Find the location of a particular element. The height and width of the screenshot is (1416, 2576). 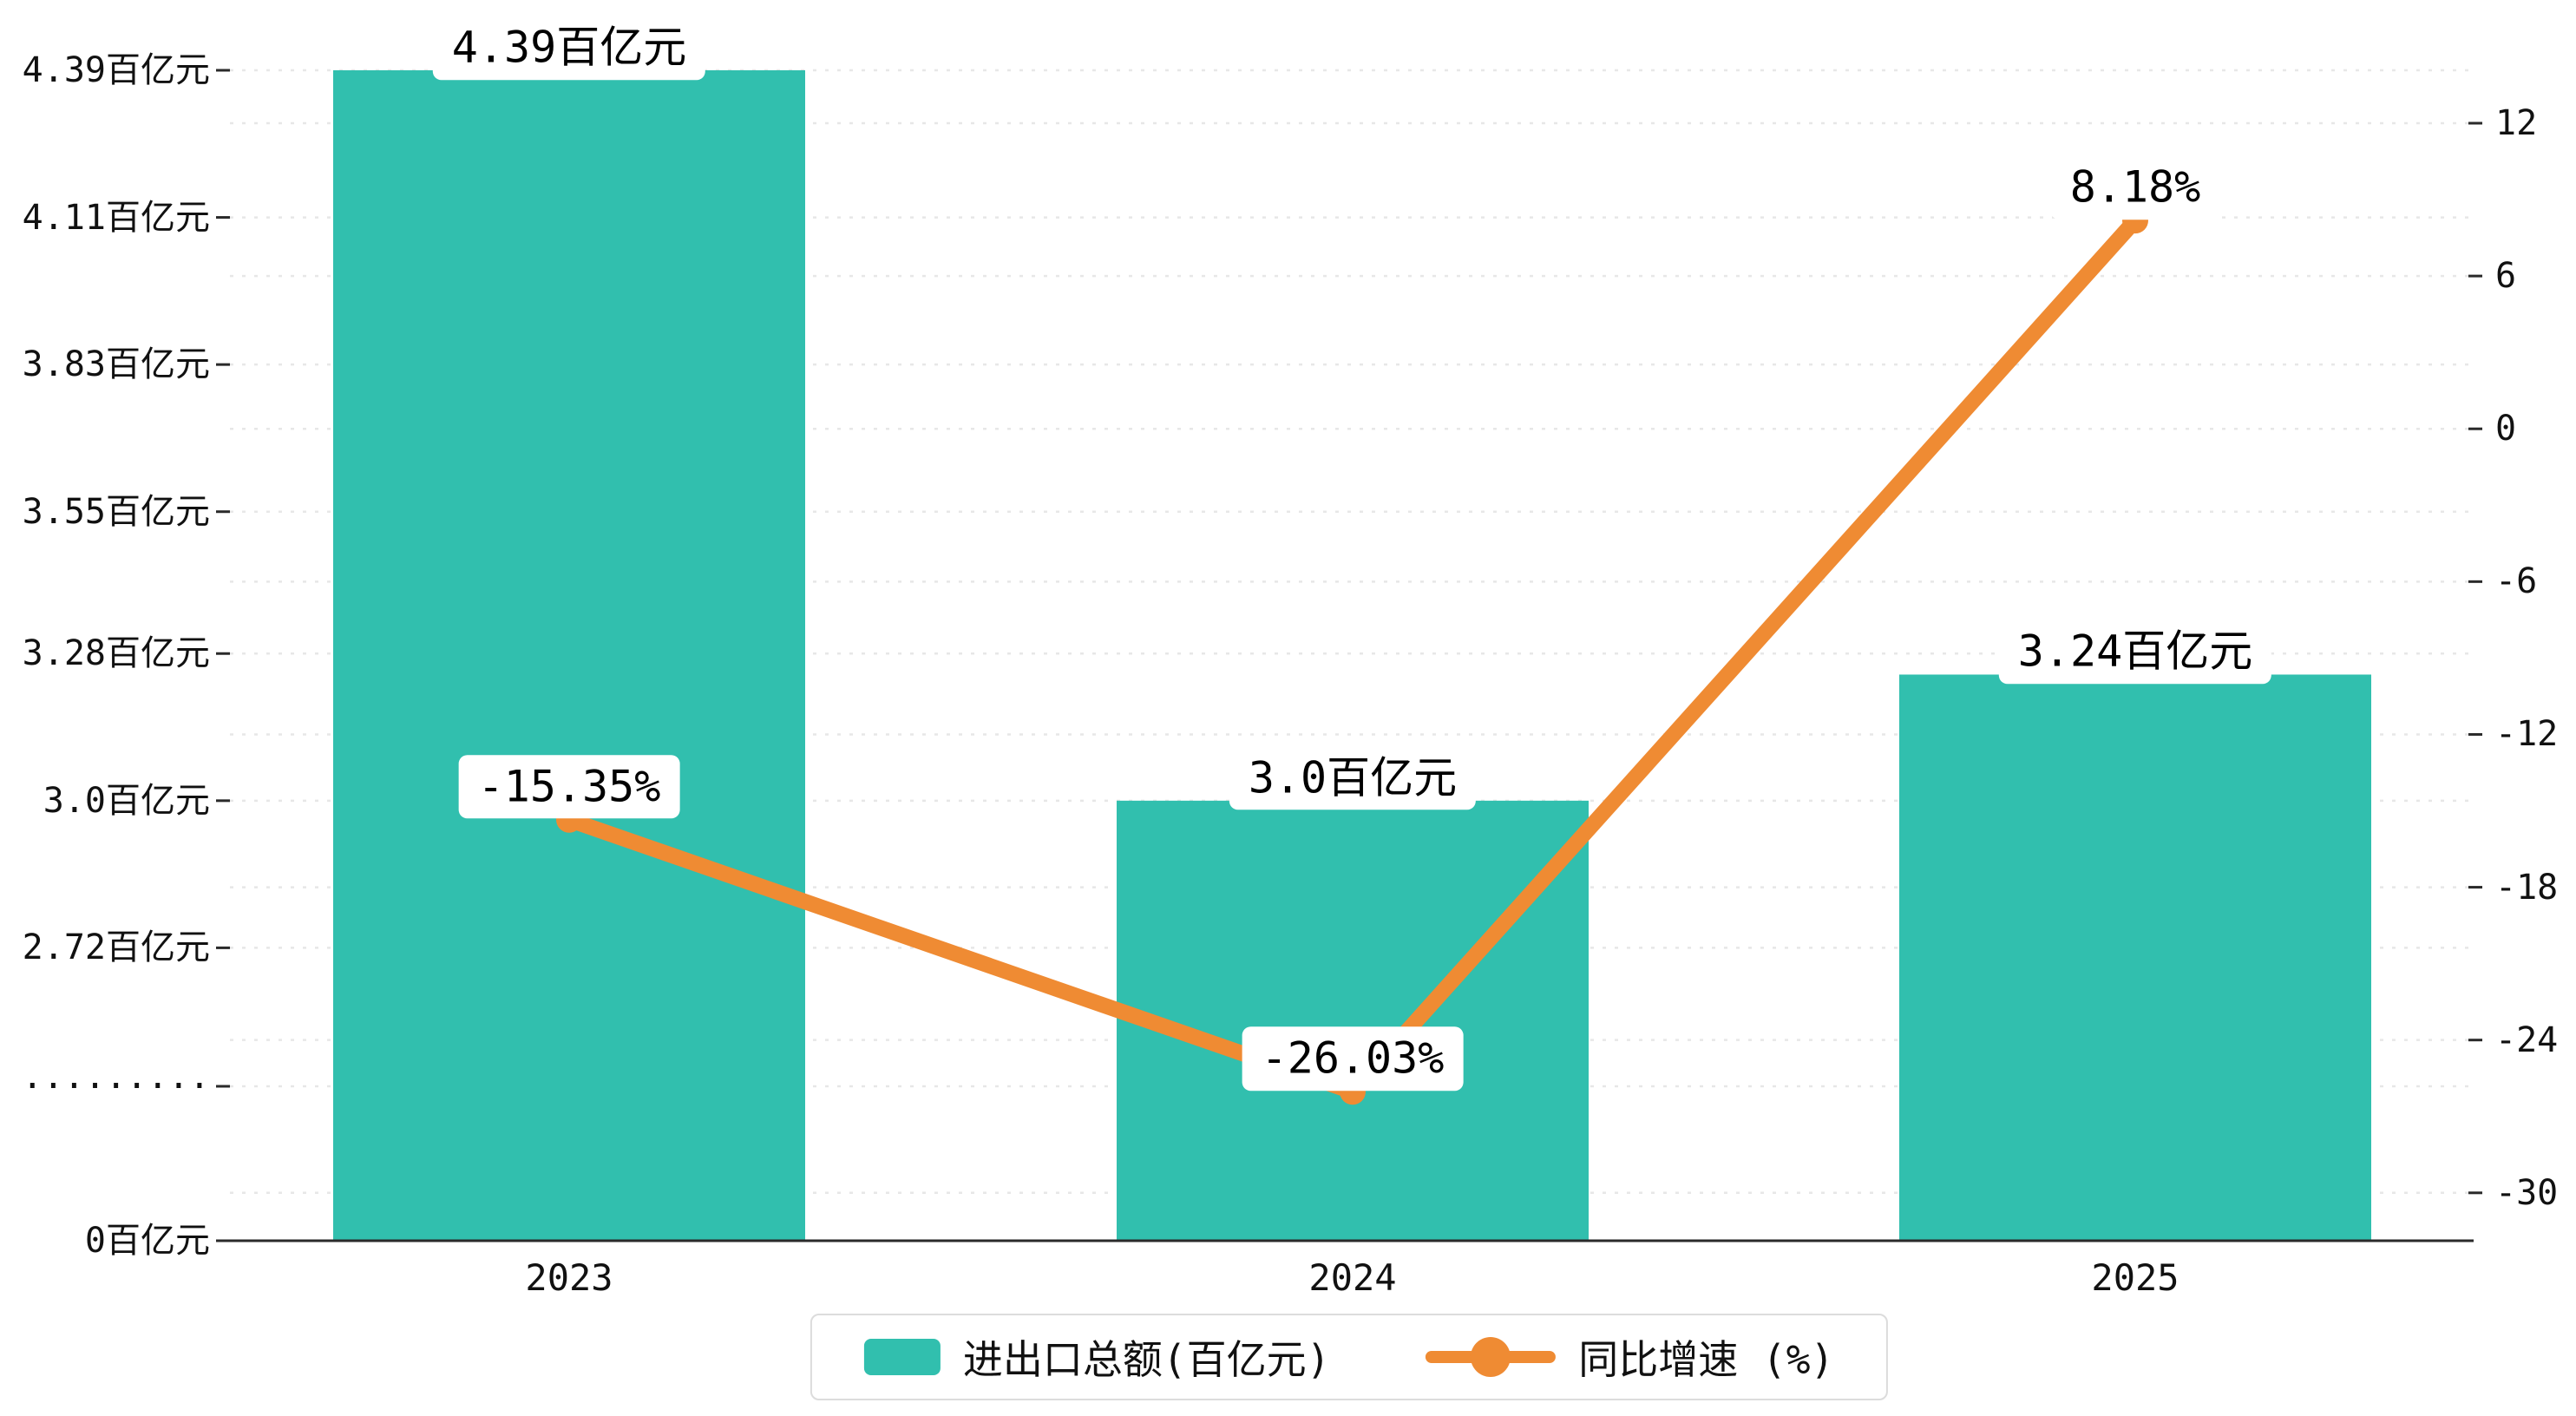

line-series-dot-icon is located at coordinates (1491, 1357).